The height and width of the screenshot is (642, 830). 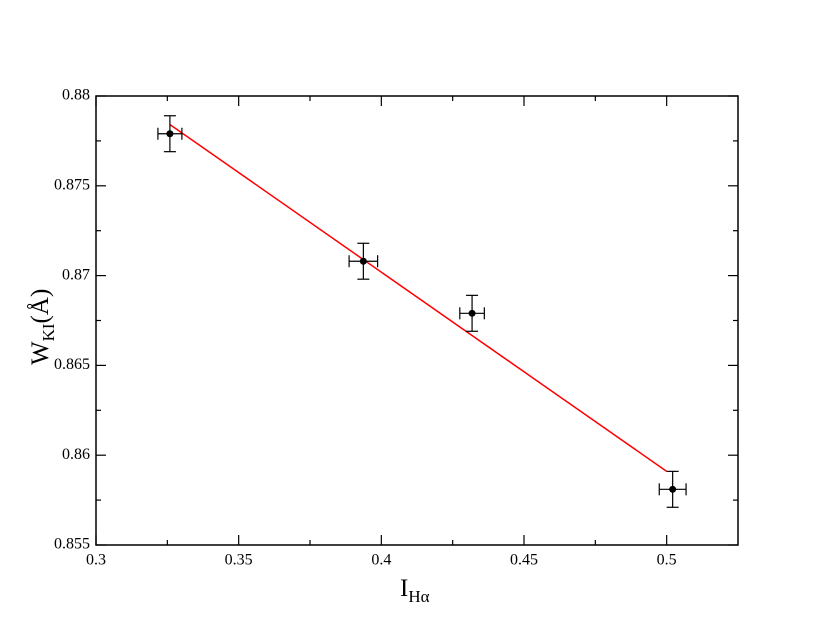 I want to click on x-label-sub: Hα, so click(x=418, y=596).